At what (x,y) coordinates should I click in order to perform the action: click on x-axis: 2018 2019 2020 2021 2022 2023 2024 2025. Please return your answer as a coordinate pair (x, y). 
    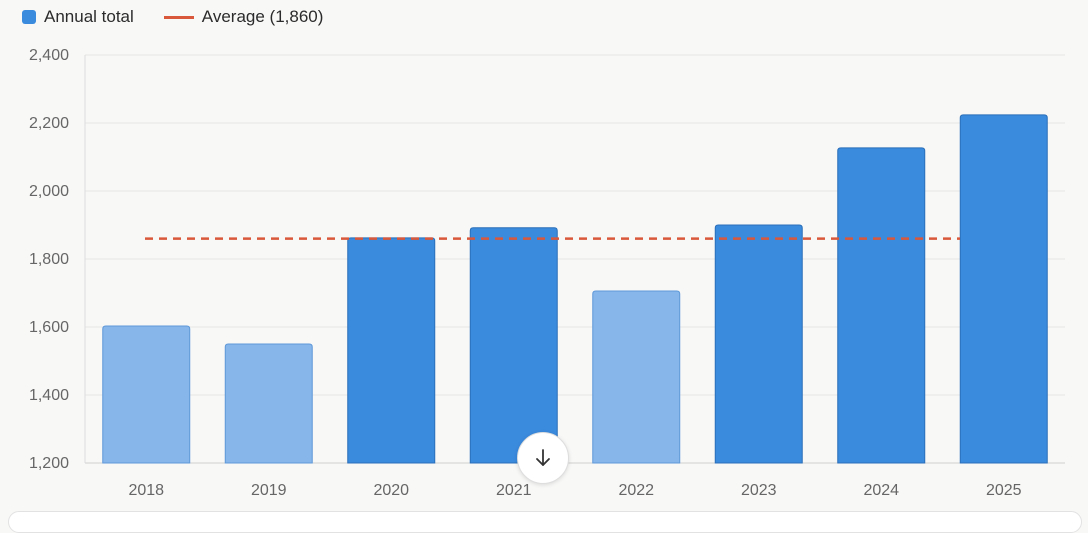
    Looking at the image, I should click on (574, 490).